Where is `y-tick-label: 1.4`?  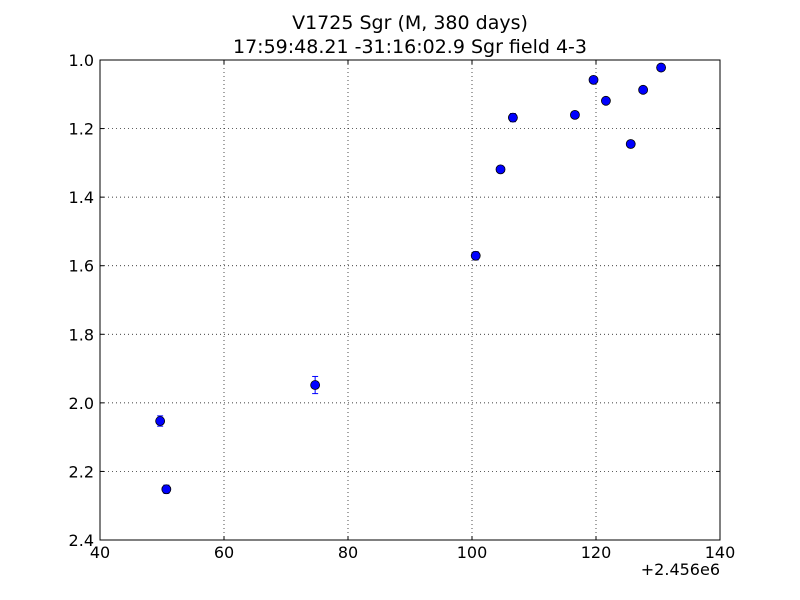
y-tick-label: 1.4 is located at coordinates (81, 197).